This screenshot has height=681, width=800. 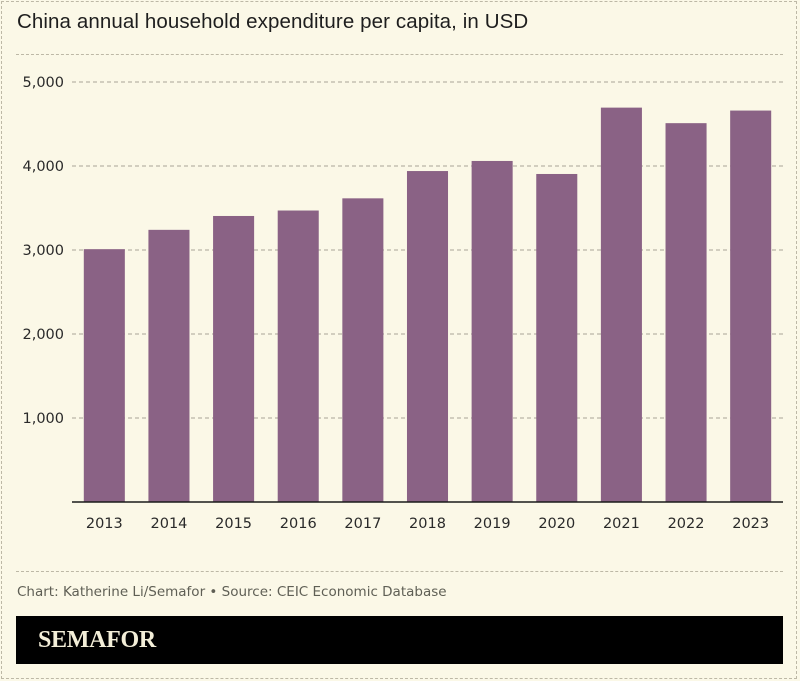 What do you see at coordinates (104, 524) in the screenshot?
I see `x-tick-label: 2013` at bounding box center [104, 524].